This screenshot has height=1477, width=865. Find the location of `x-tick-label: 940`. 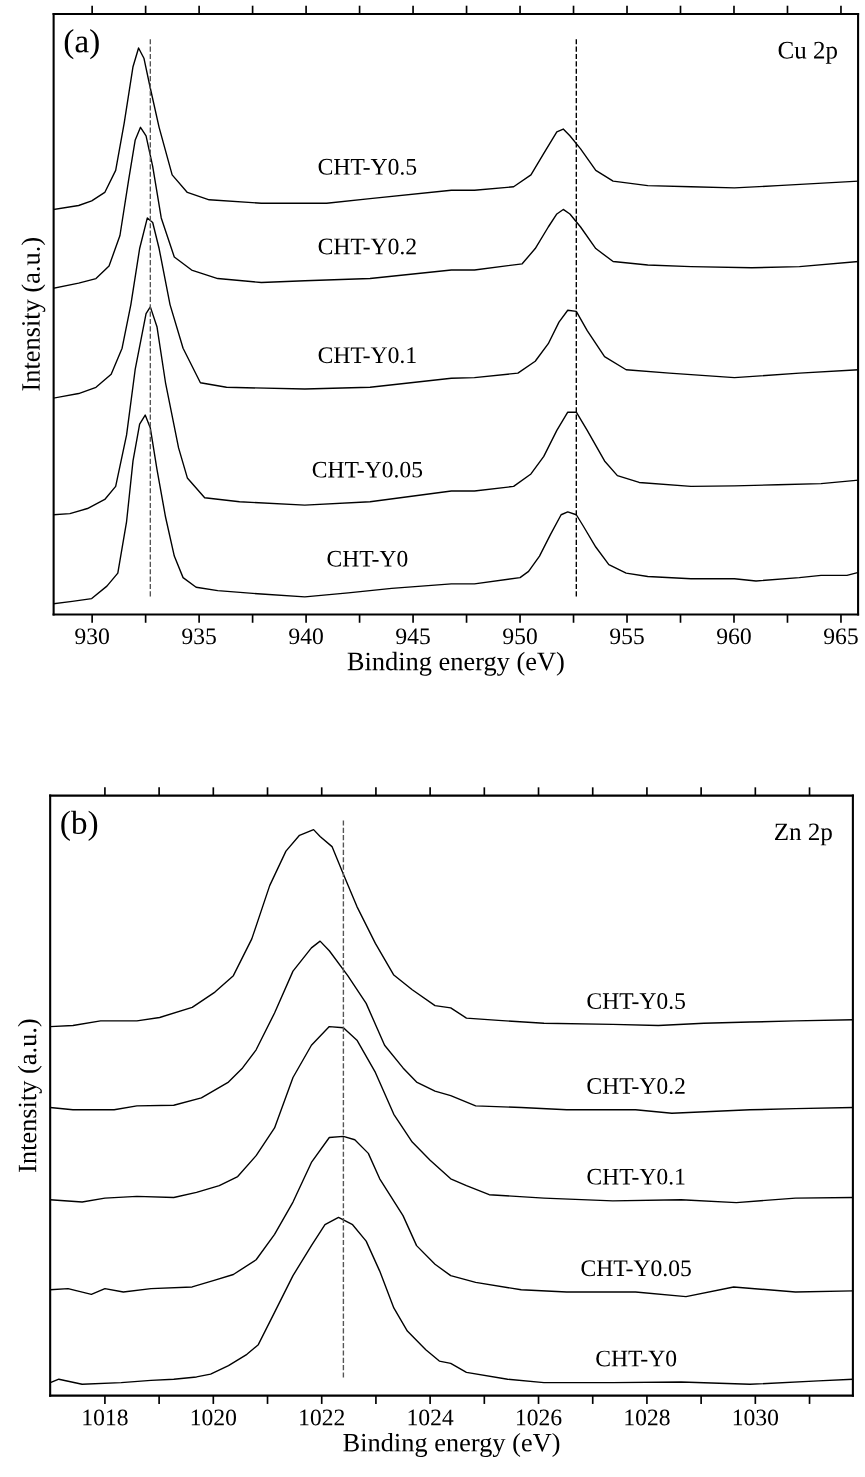

x-tick-label: 940 is located at coordinates (306, 636).